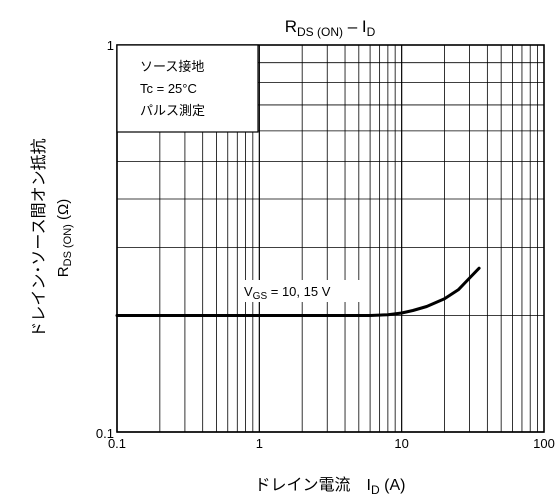 This screenshot has width=560, height=502. I want to click on title-sub: DS (ON), so click(320, 32).